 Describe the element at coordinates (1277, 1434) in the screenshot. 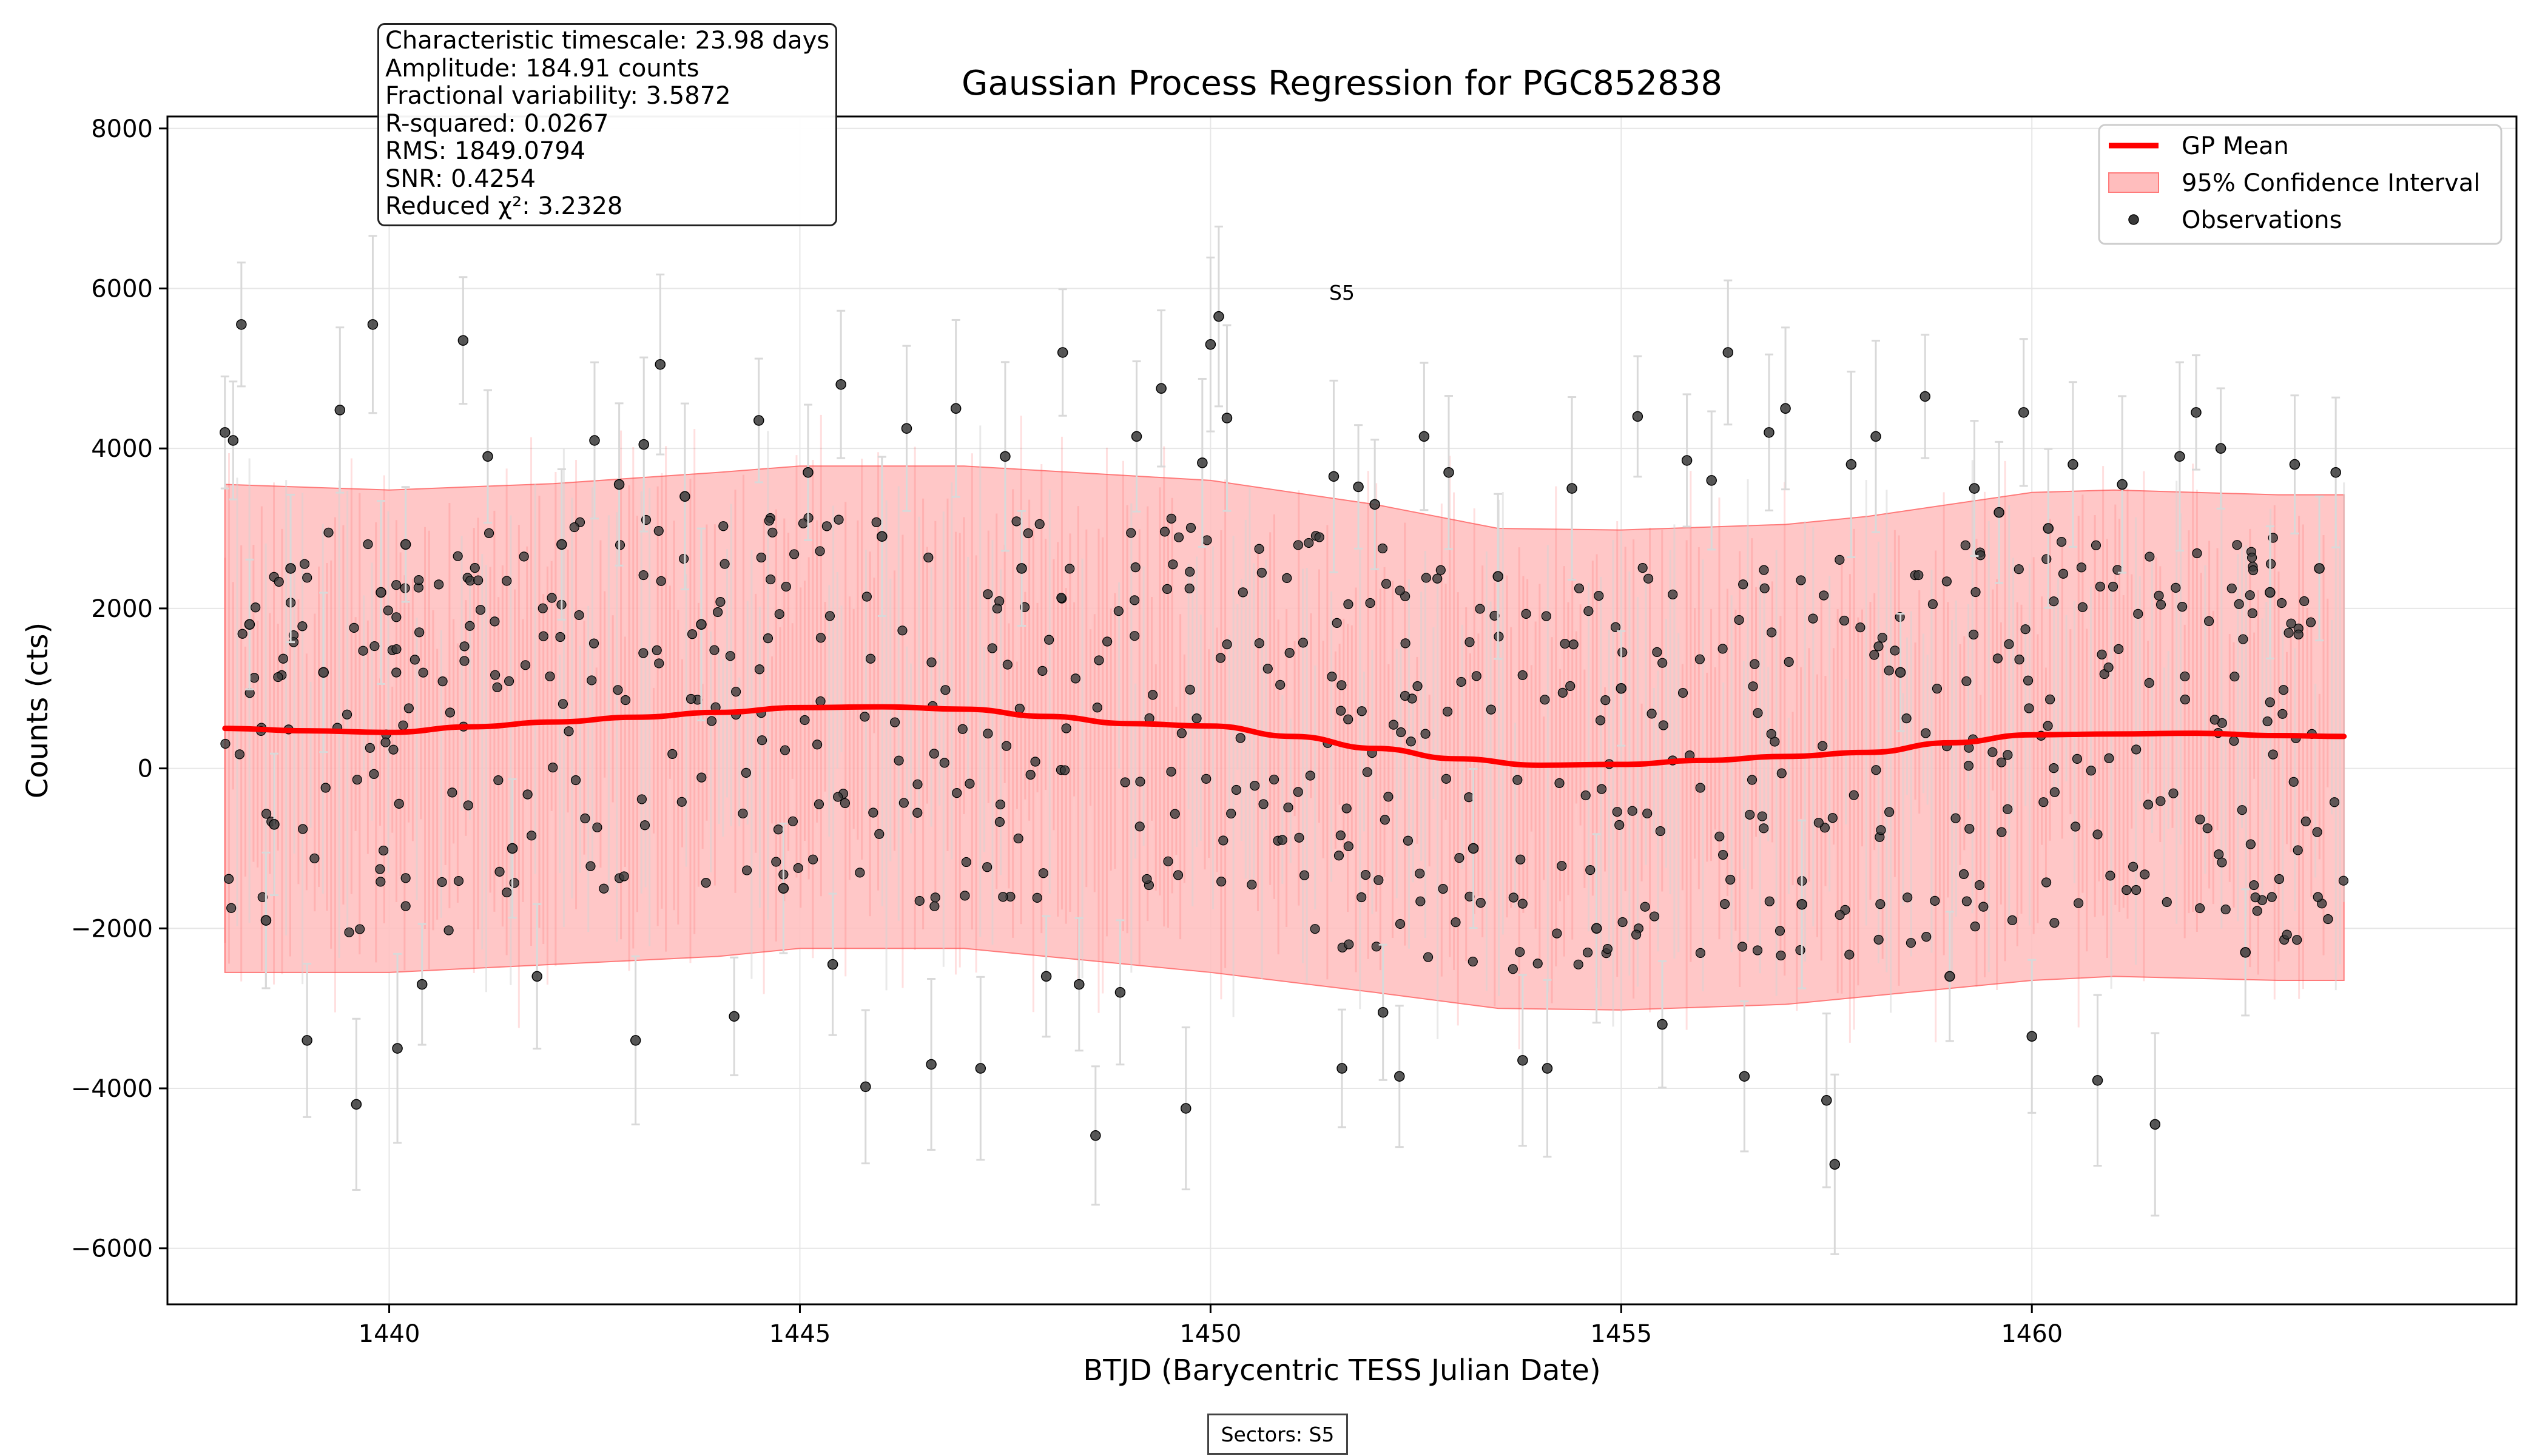

I see `sectors-box: Sectors: S5` at that location.